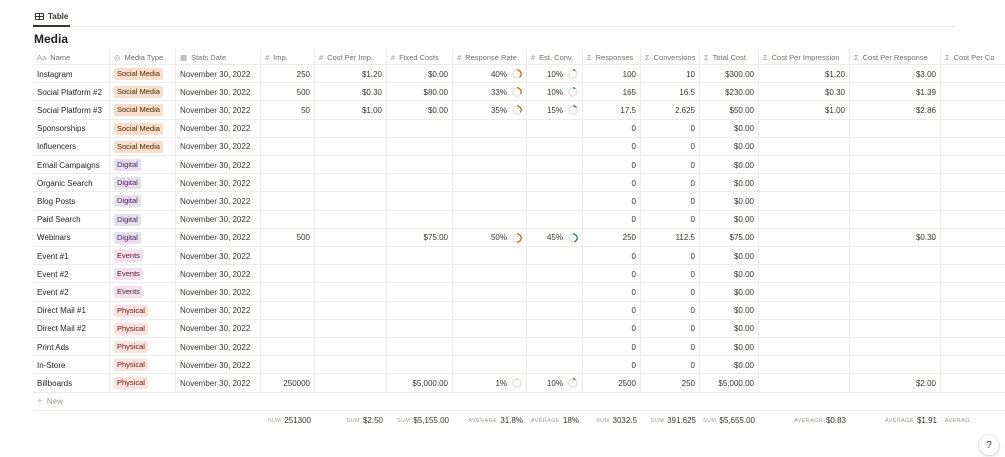 This screenshot has width=1005, height=457. Describe the element at coordinates (804, 110) in the screenshot. I see `cell-cost-per-impression: $1.00` at that location.